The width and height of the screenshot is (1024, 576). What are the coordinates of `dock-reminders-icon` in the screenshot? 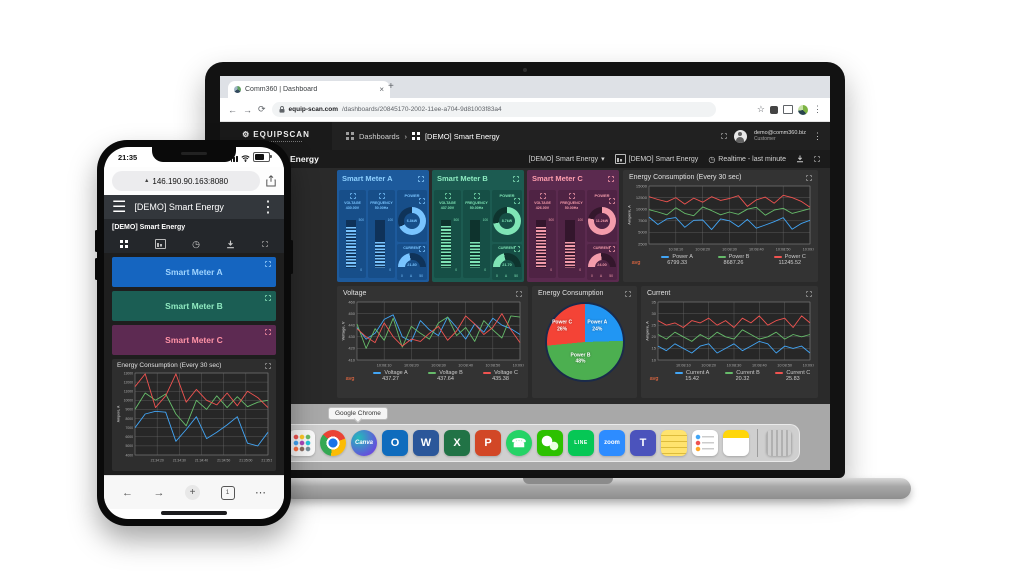 It's located at (705, 443).